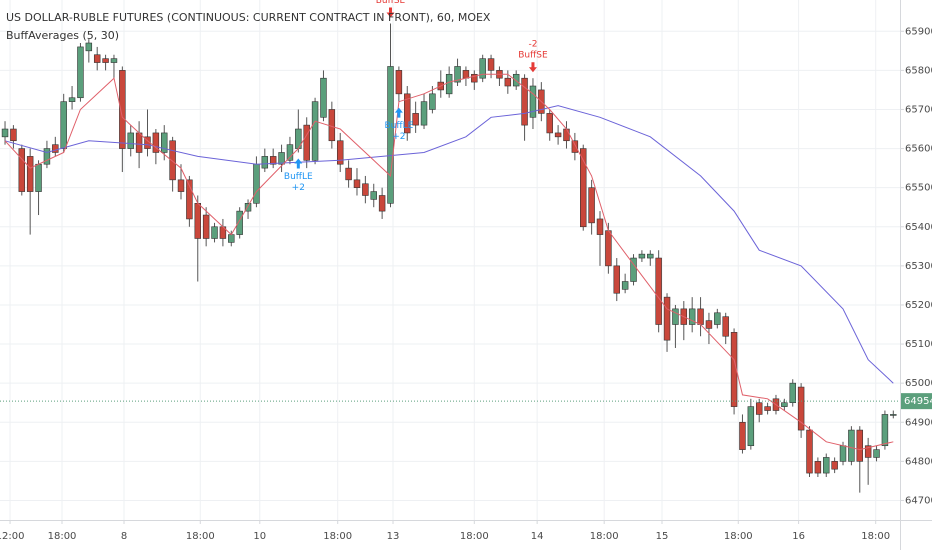  Describe the element at coordinates (918, 227) in the screenshot. I see `y-tick-label: 65400` at that location.